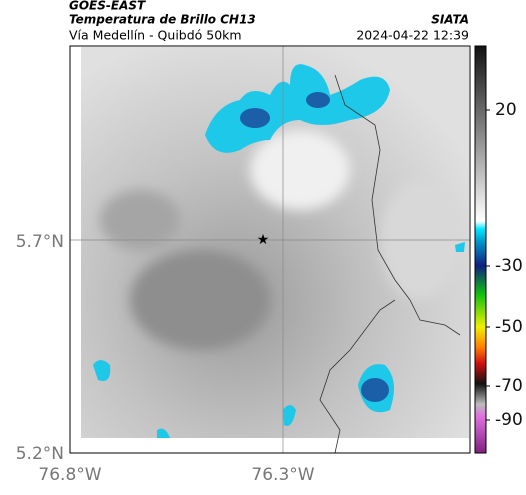  What do you see at coordinates (450, 20) in the screenshot?
I see `agency: SIATA` at bounding box center [450, 20].